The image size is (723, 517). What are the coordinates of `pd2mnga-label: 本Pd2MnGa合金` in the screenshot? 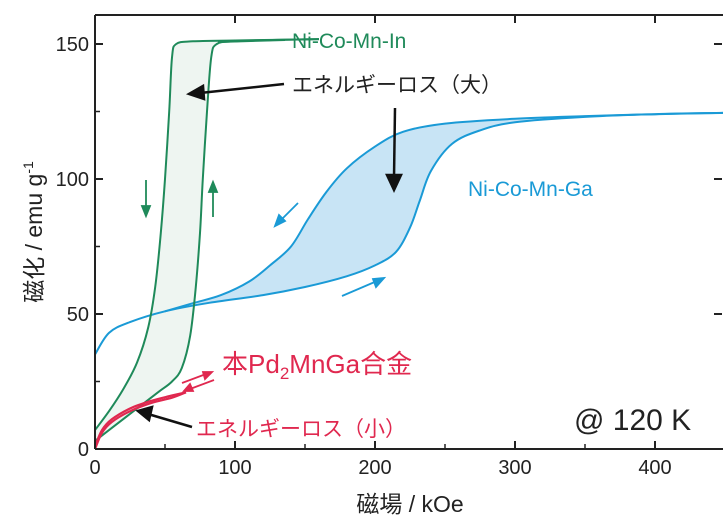 It's located at (317, 366).